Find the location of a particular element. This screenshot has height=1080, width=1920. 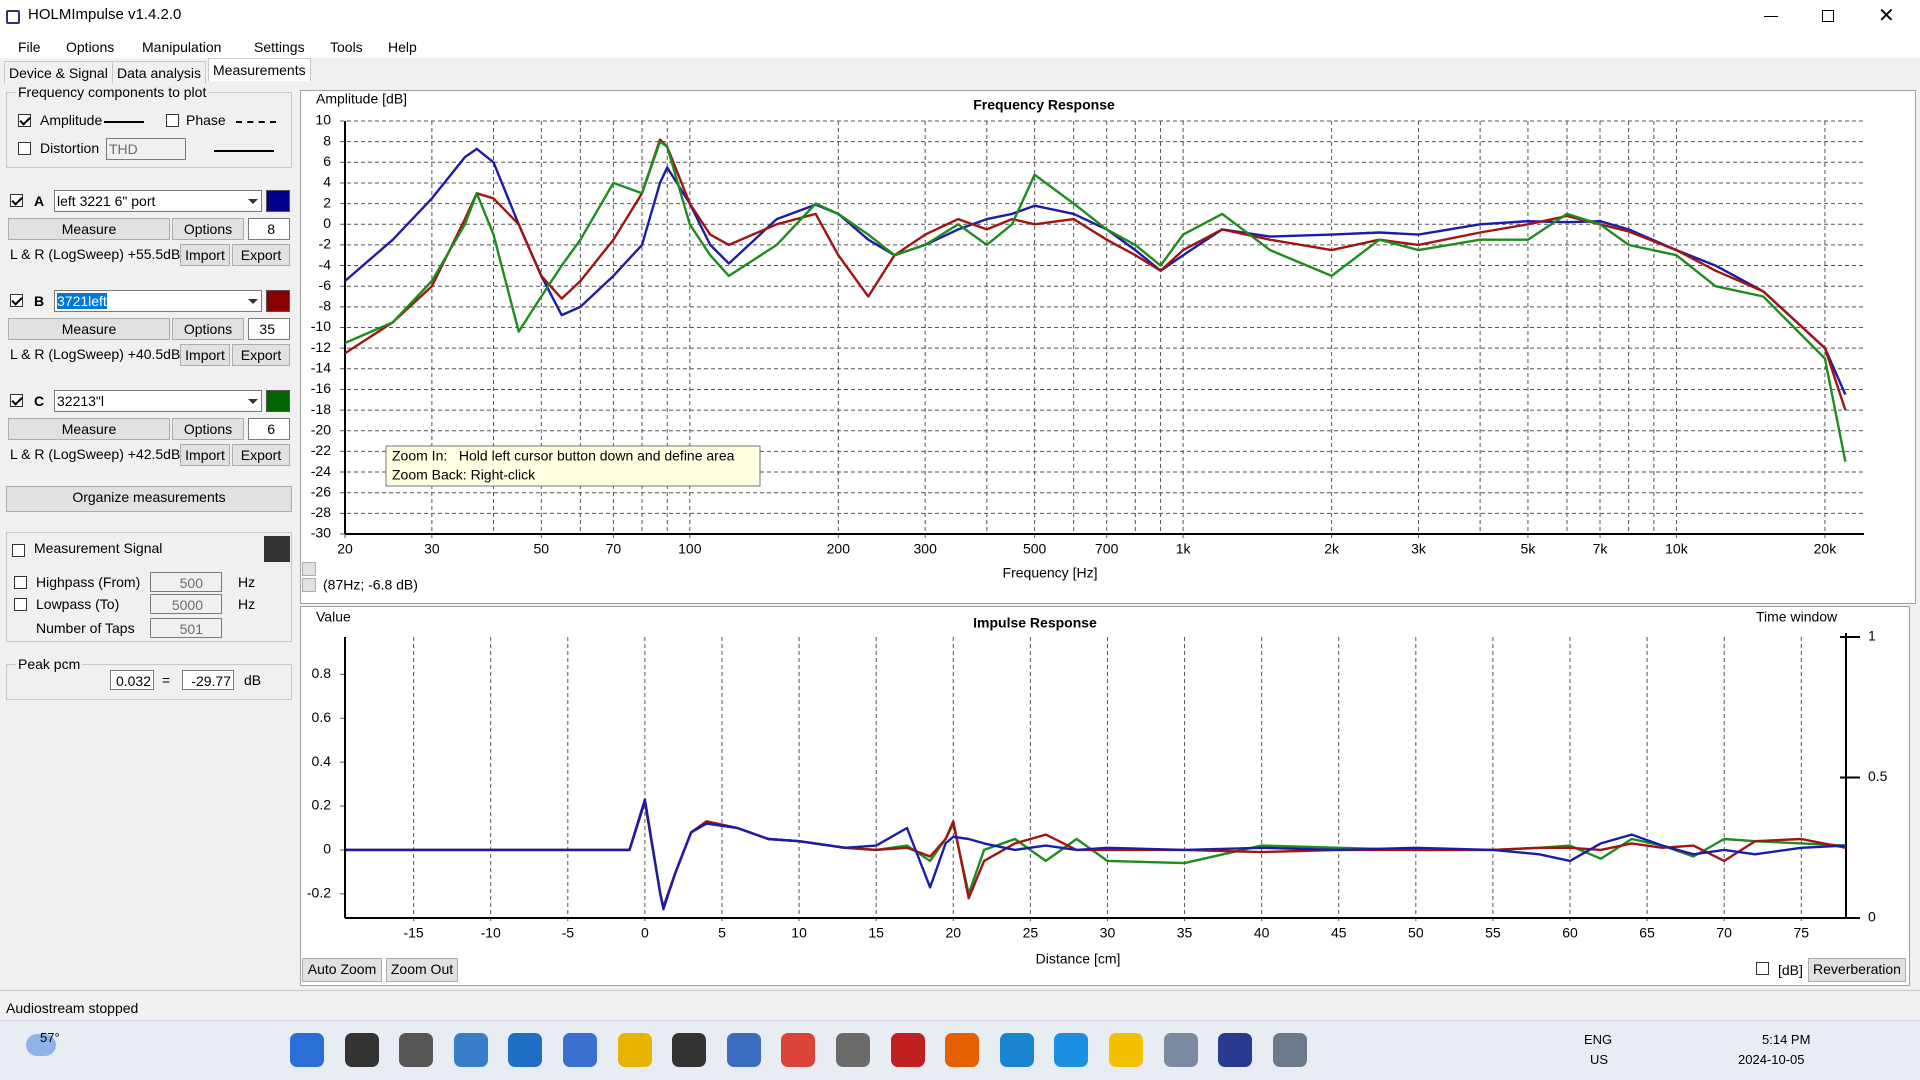

measurement-select: 32213"l is located at coordinates (158, 401).